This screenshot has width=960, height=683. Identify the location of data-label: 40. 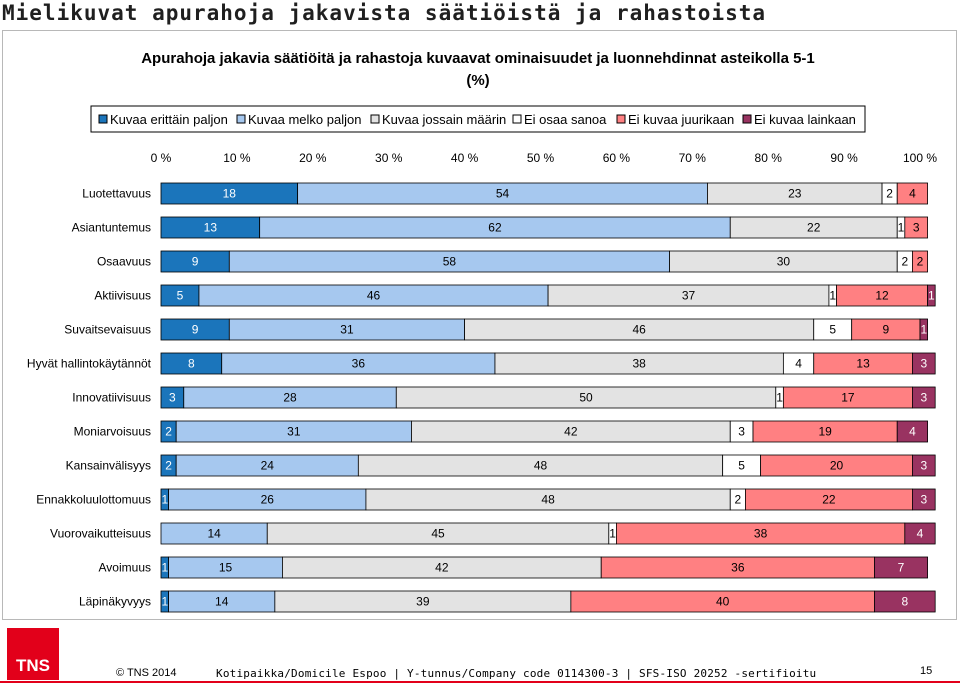
(723, 602).